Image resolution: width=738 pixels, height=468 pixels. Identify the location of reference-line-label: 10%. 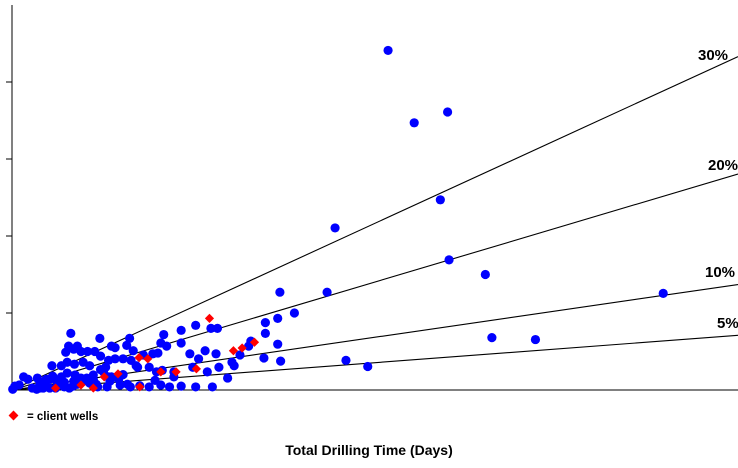
(720, 272).